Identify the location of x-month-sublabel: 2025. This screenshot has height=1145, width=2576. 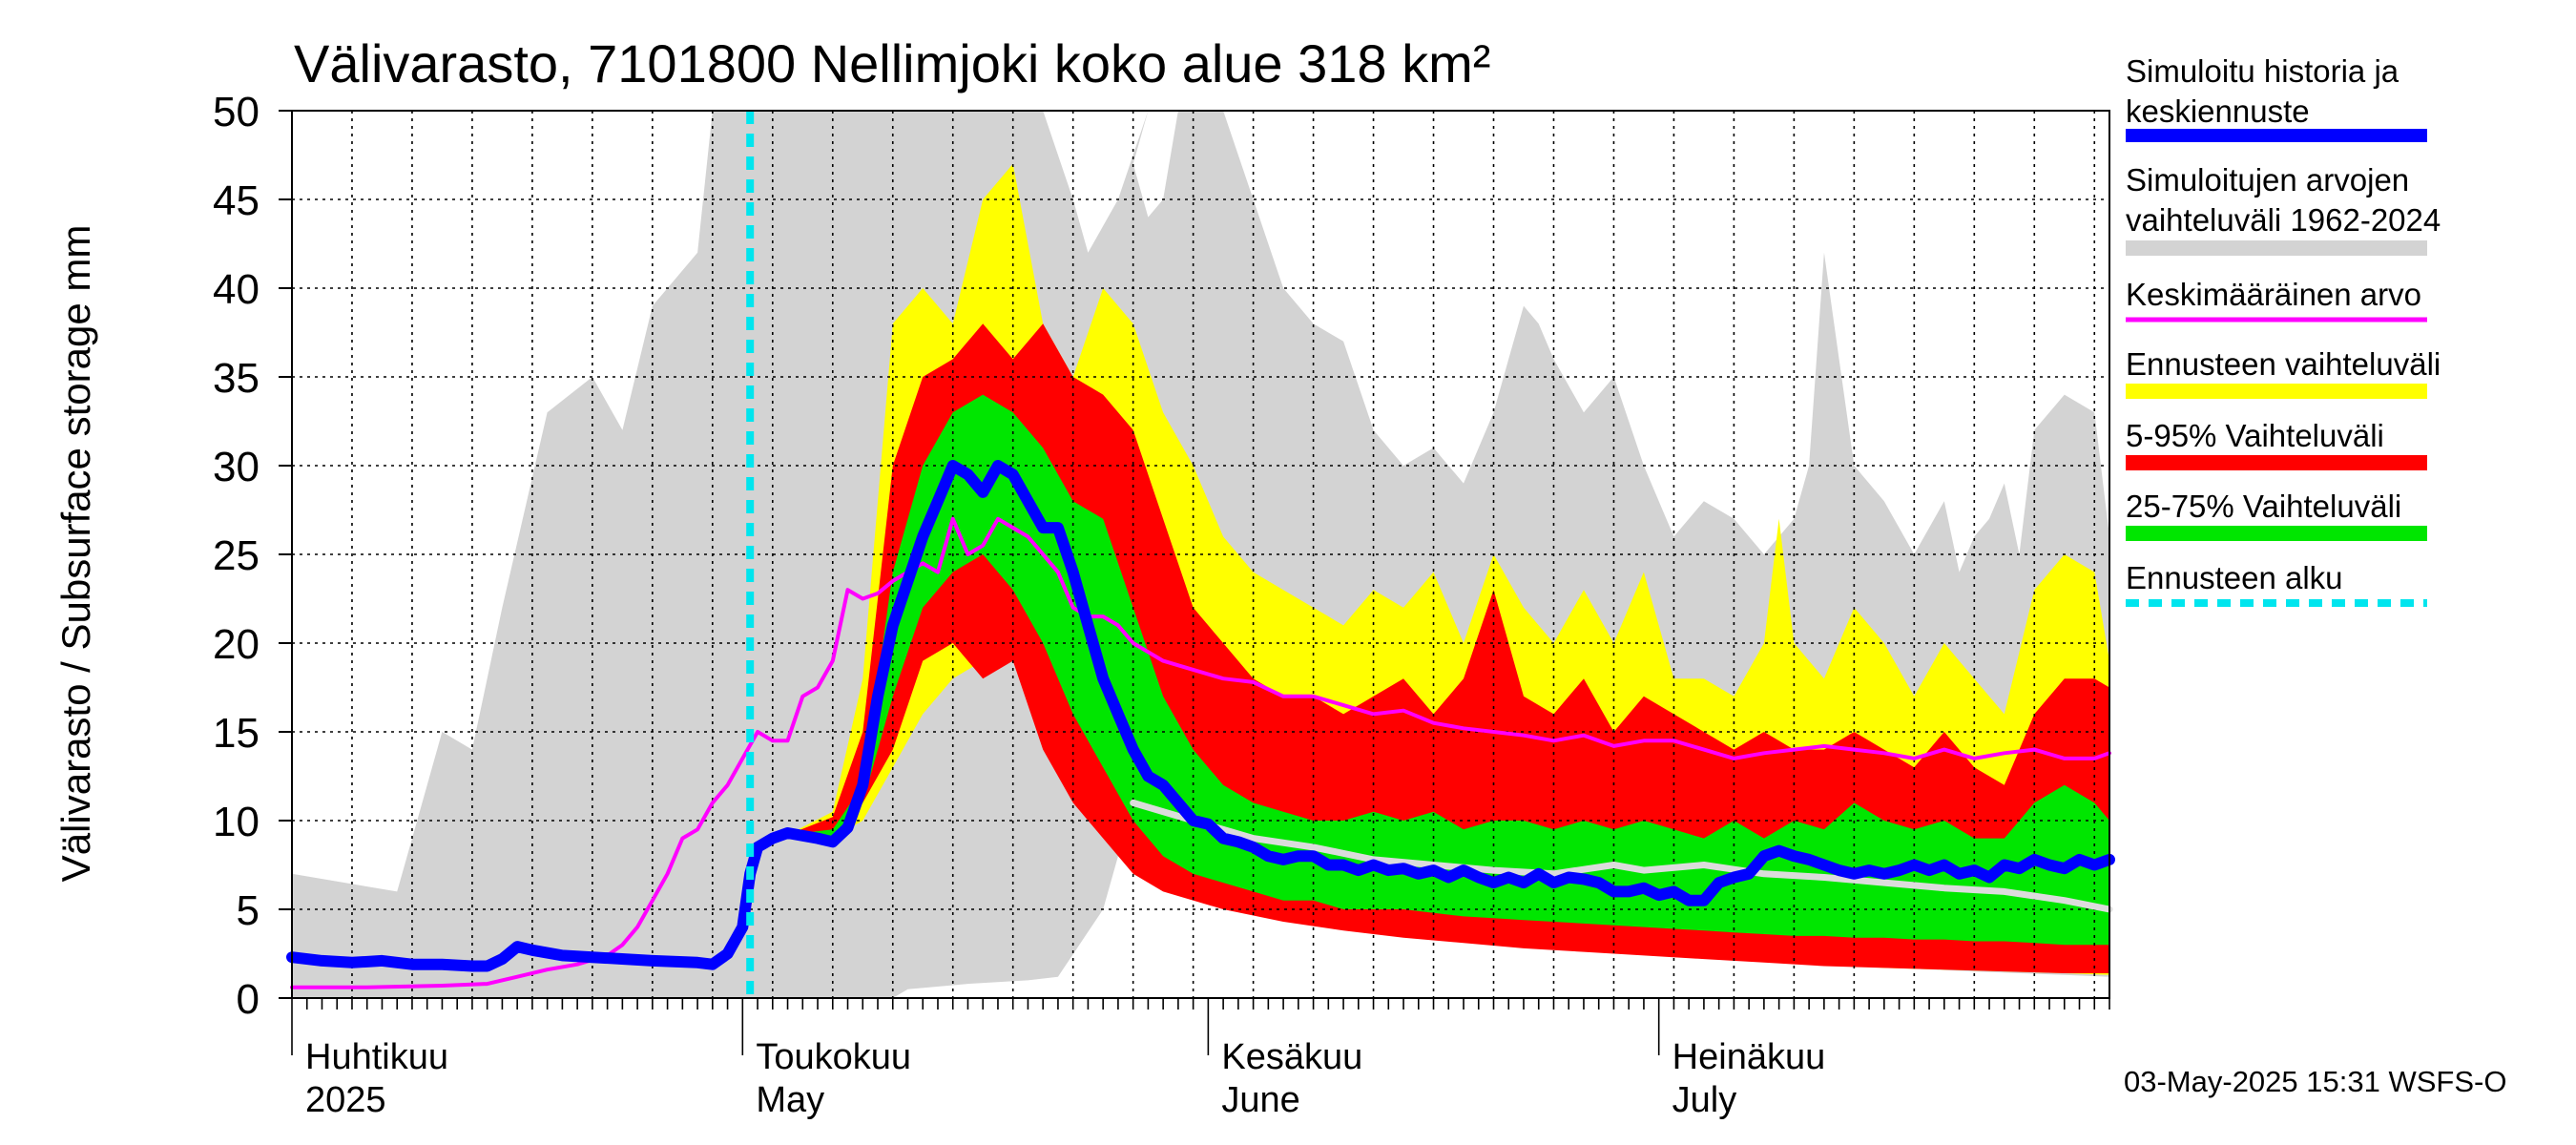
(345, 1100).